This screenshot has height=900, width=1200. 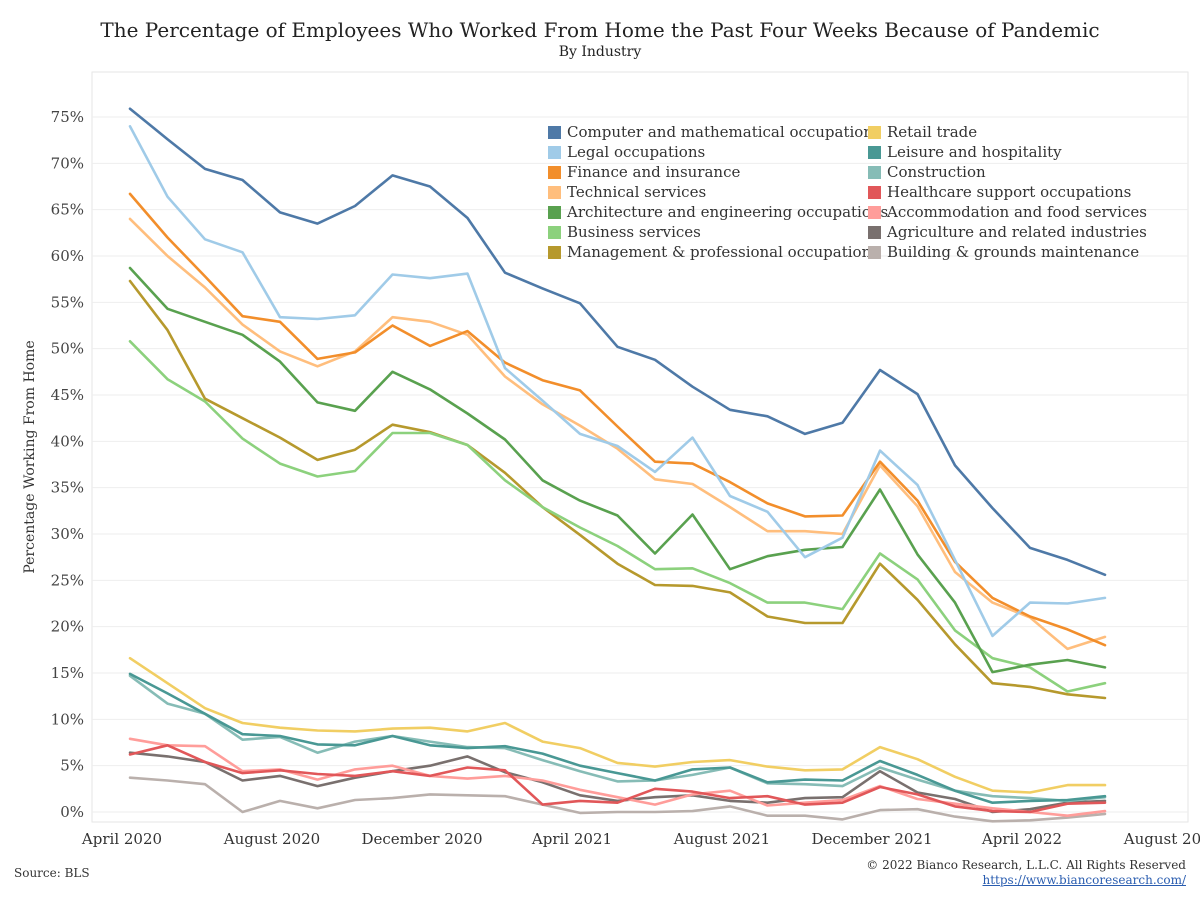 What do you see at coordinates (72, 766) in the screenshot?
I see `y-tick-label: 5%` at bounding box center [72, 766].